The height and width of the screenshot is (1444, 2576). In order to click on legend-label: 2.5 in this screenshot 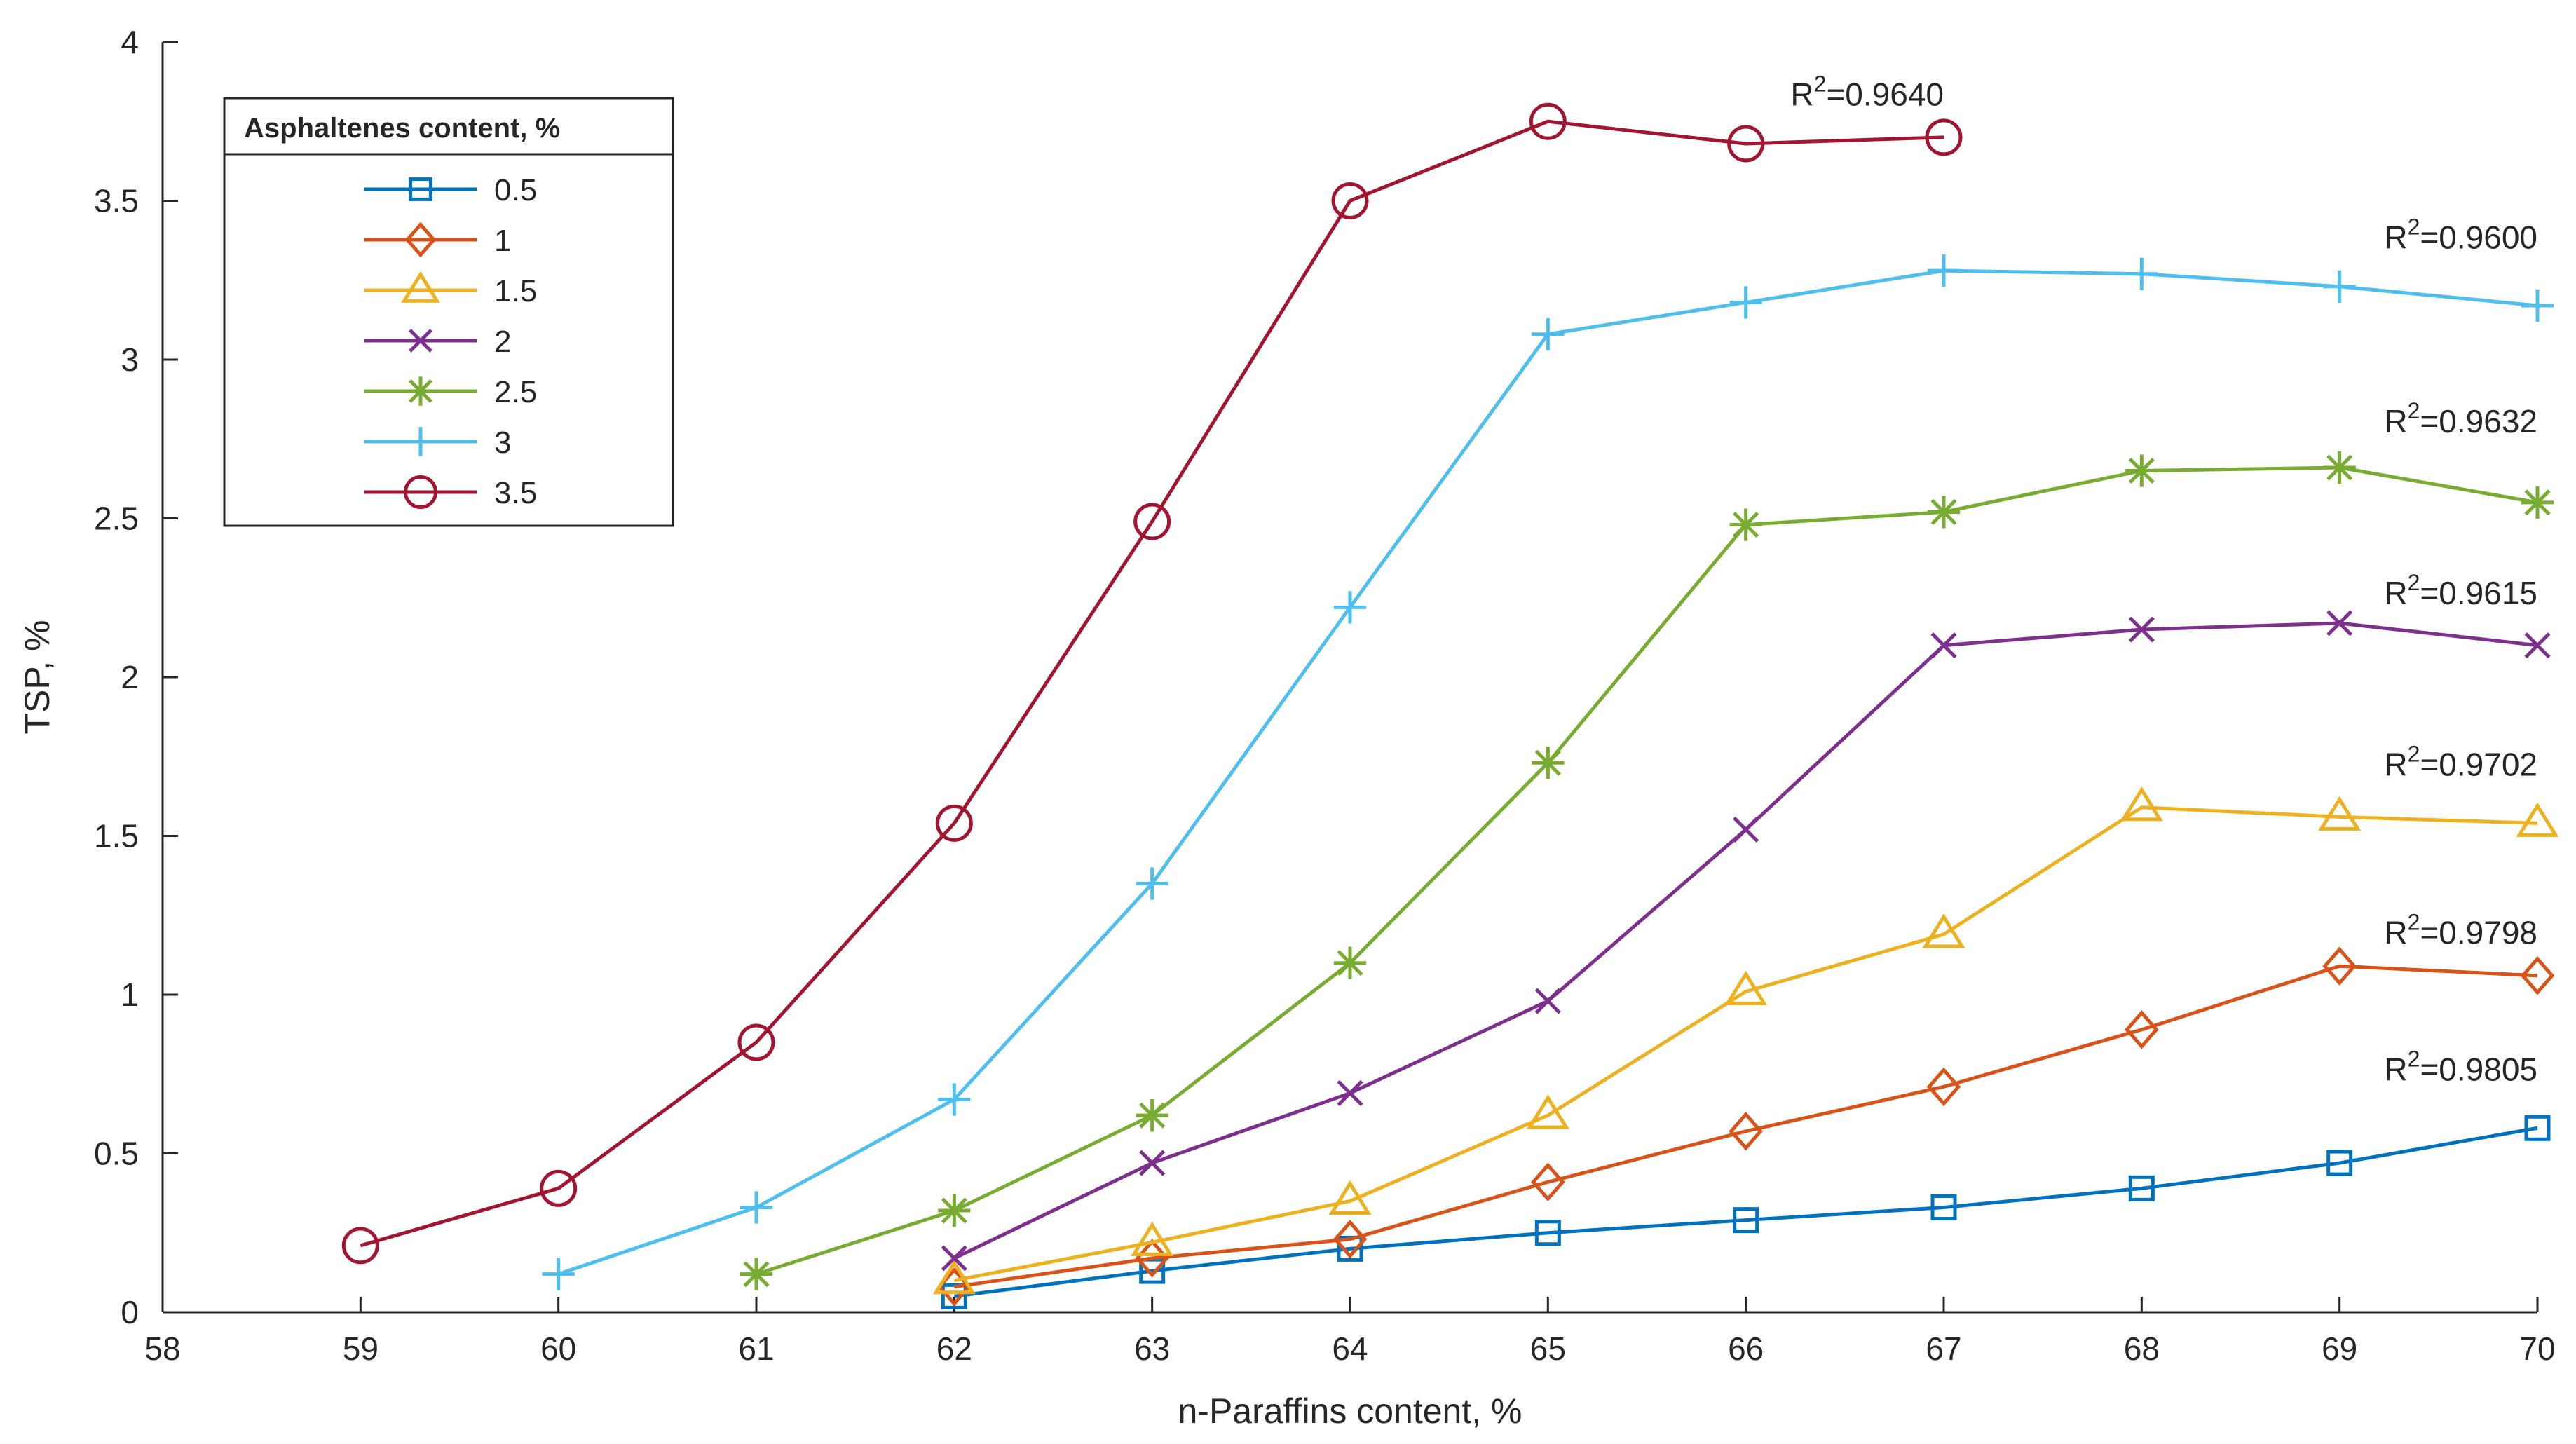, I will do `click(515, 392)`.